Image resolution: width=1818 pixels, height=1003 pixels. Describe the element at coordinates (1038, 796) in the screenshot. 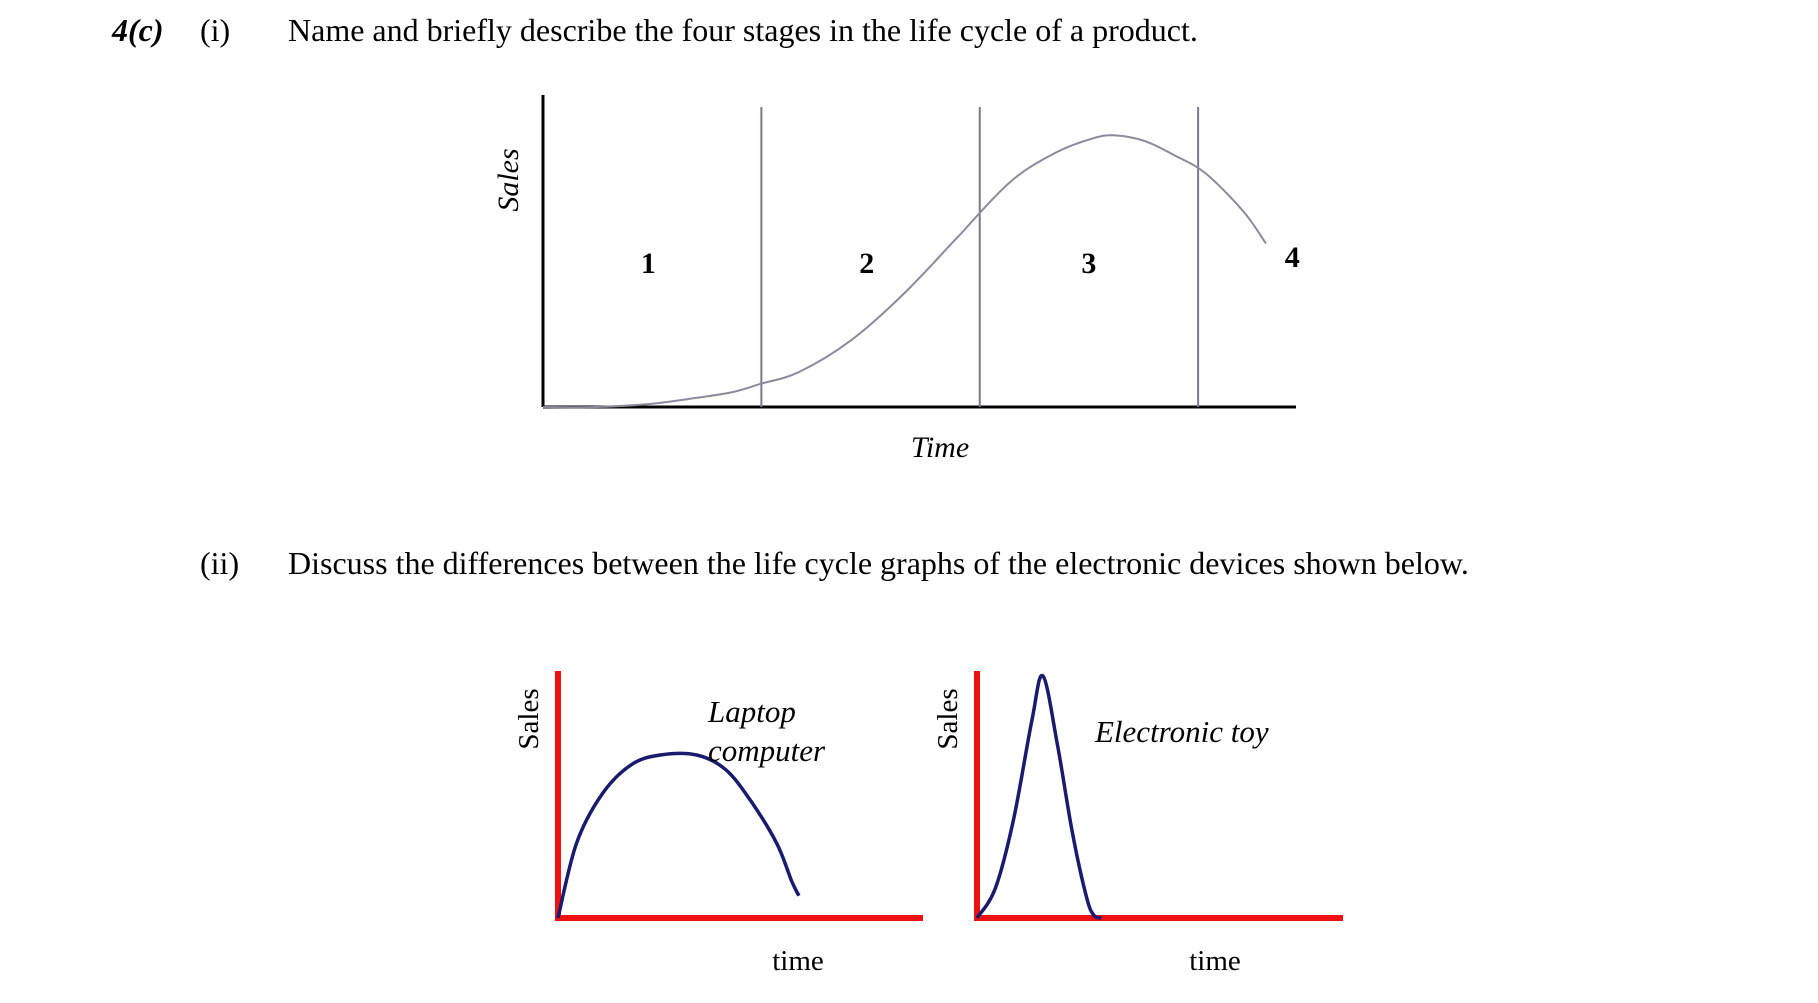

I see `toy-sales-curve` at that location.